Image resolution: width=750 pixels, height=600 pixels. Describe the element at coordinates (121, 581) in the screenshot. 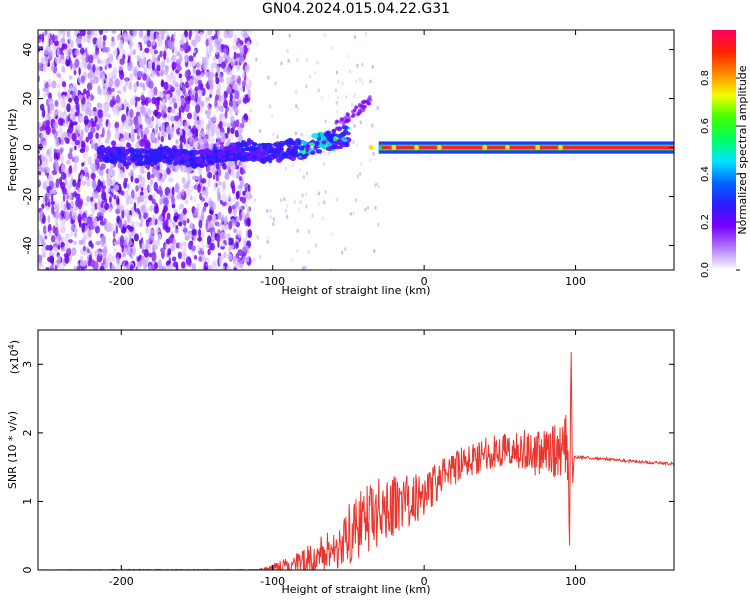

I see `snr-x-tick-label: -200` at that location.